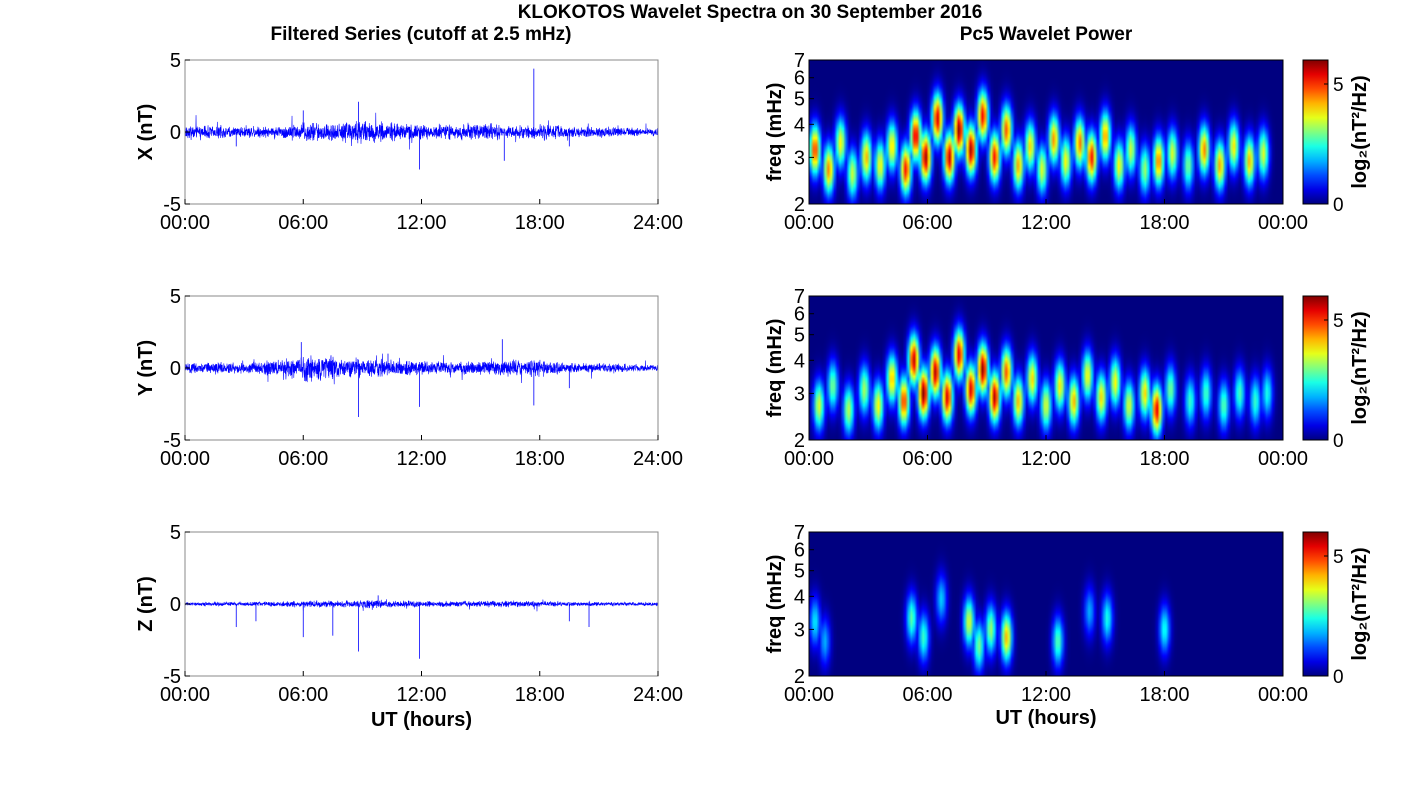  Describe the element at coordinates (146, 604) in the screenshot. I see `y-axis-label: Z (nT)` at that location.